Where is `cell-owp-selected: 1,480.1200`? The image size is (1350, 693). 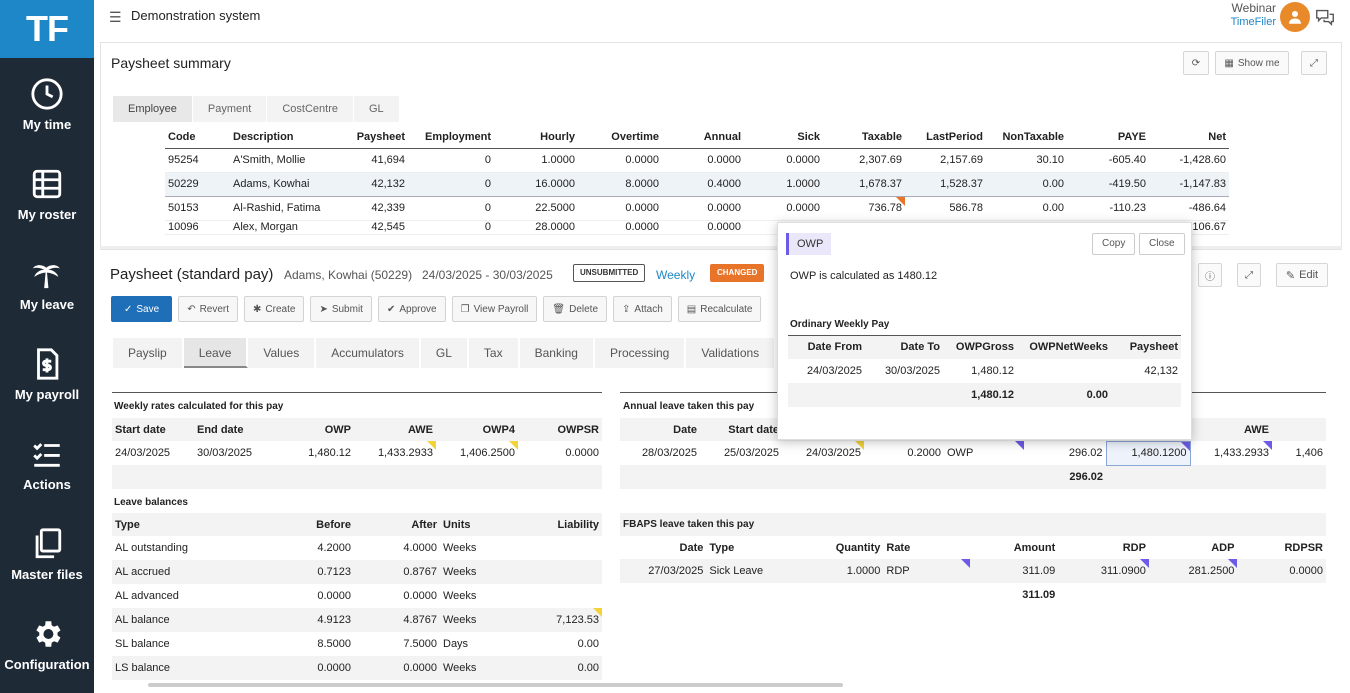 cell-owp-selected: 1,480.1200 is located at coordinates (1148, 453).